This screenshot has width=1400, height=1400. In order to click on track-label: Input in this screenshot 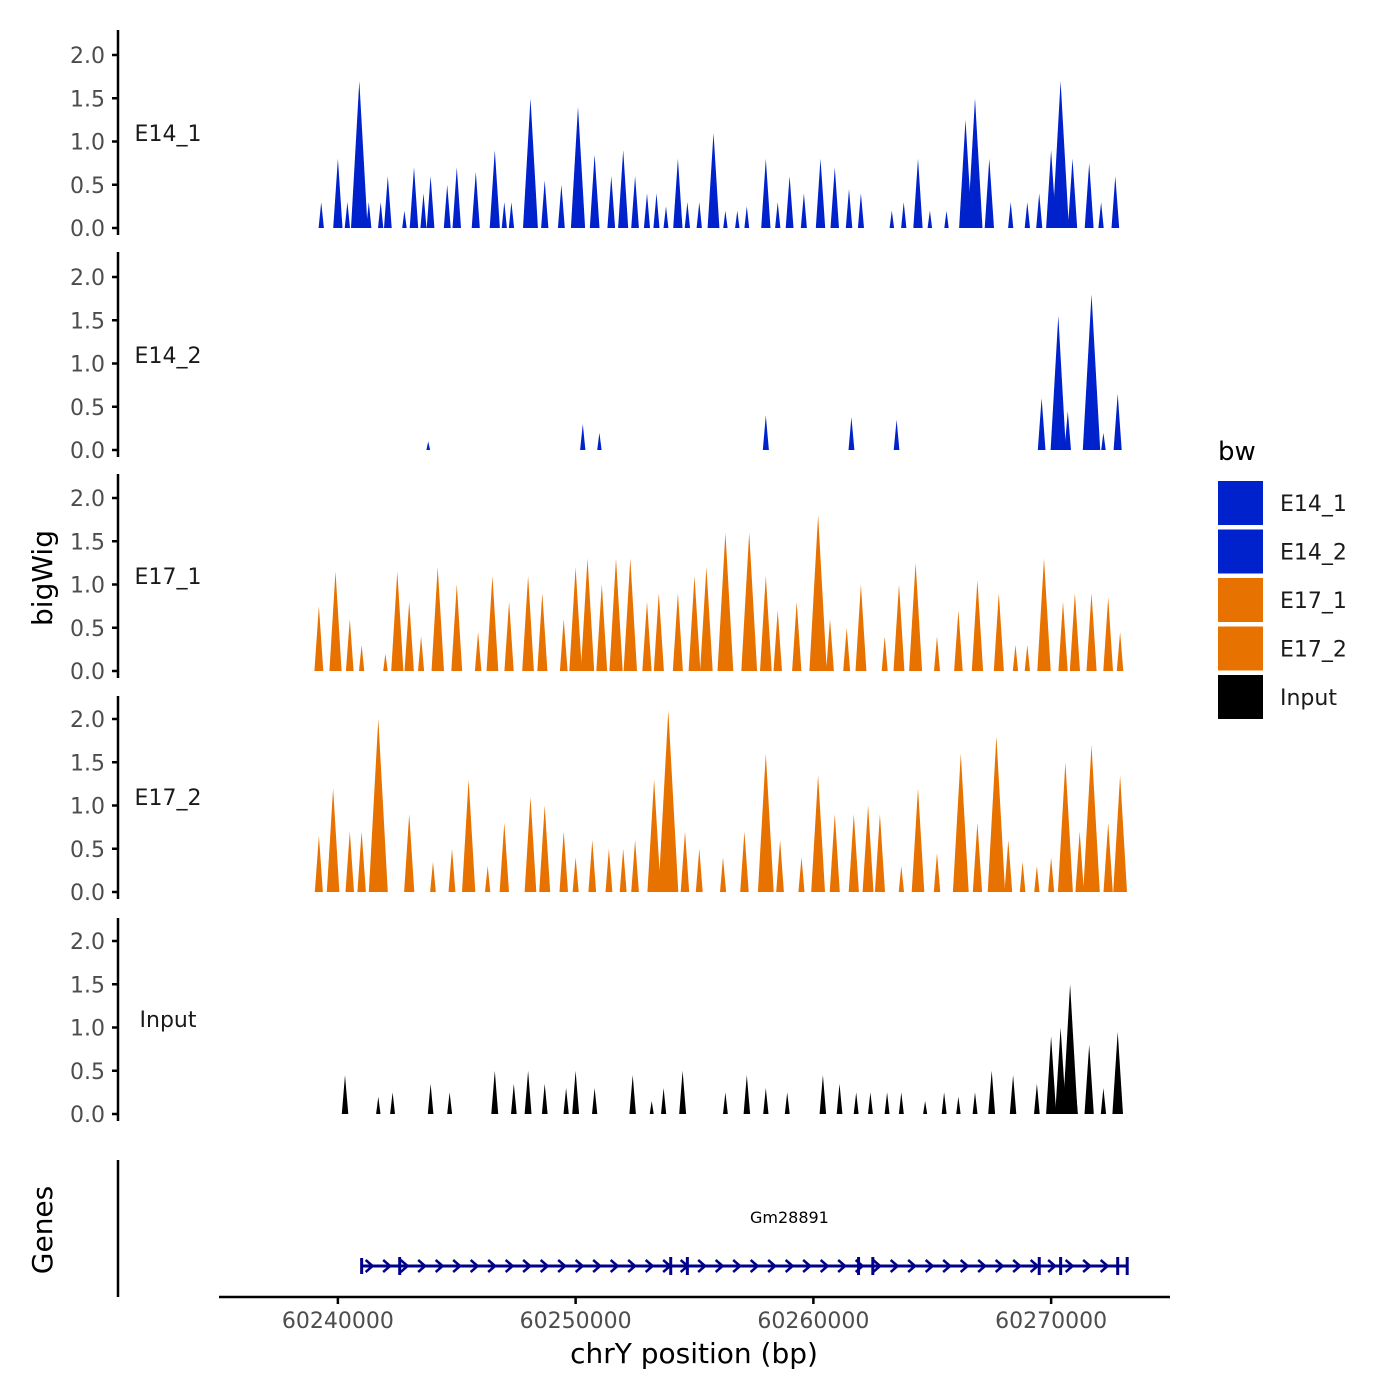, I will do `click(168, 1020)`.